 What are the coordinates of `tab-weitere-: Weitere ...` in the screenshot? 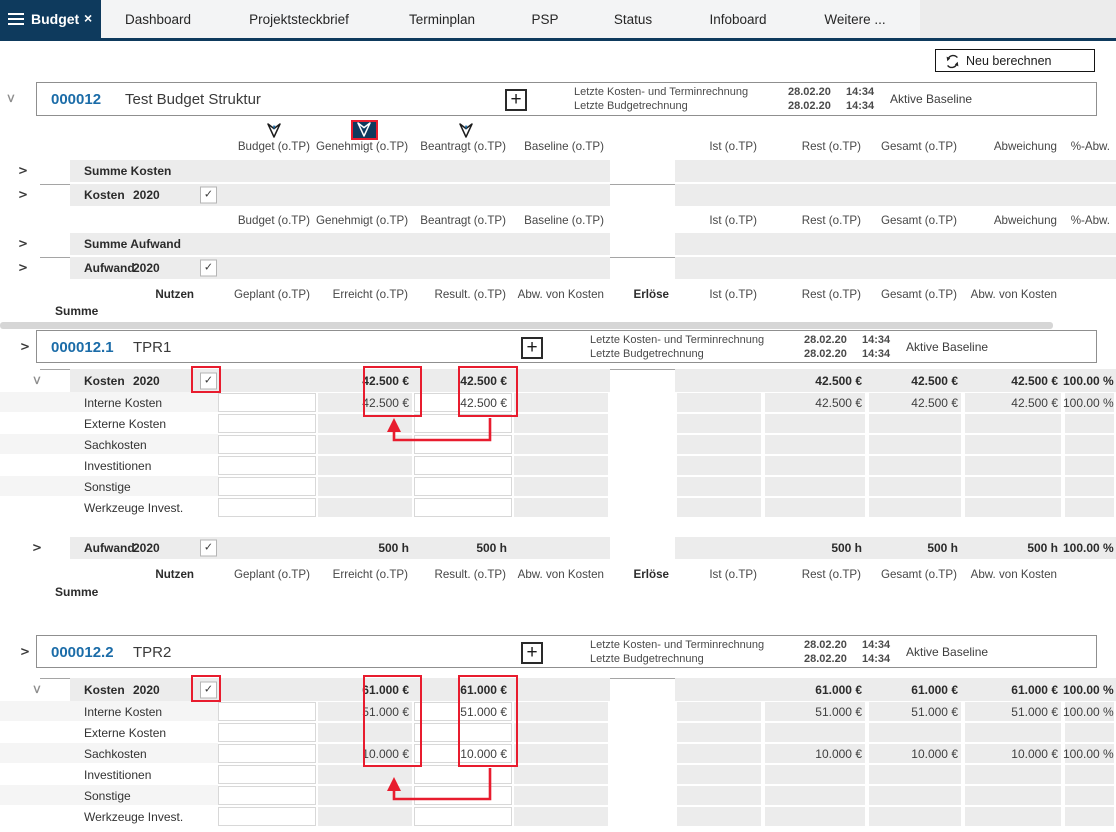 It's located at (855, 19).